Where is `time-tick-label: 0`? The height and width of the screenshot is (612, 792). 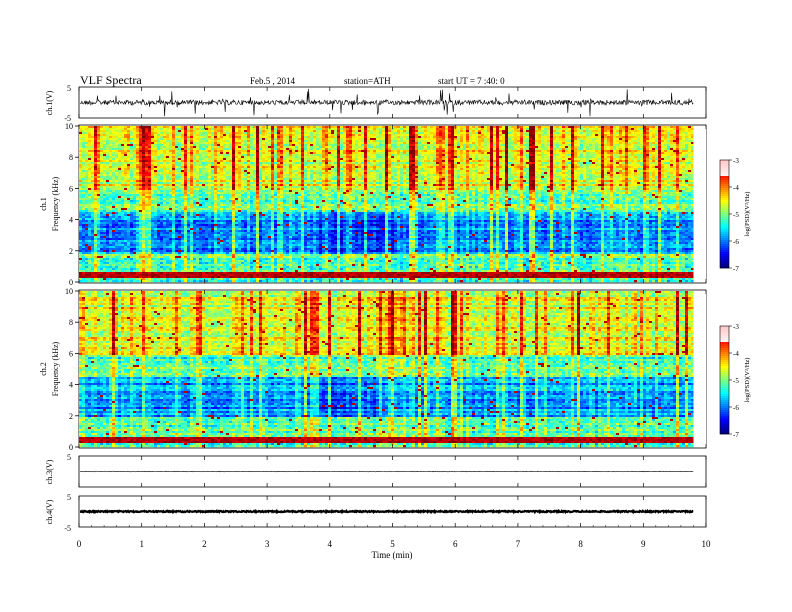
time-tick-label: 0 is located at coordinates (79, 544).